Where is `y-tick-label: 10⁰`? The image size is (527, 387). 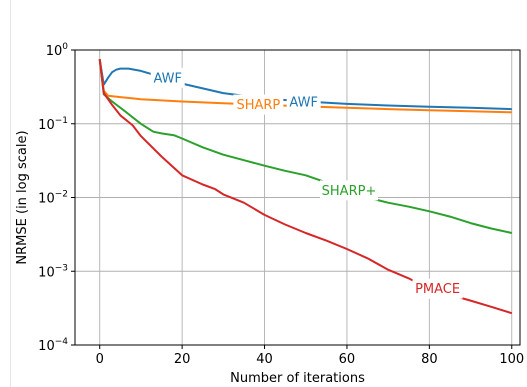
y-tick-label: 10⁰ is located at coordinates (57, 50).